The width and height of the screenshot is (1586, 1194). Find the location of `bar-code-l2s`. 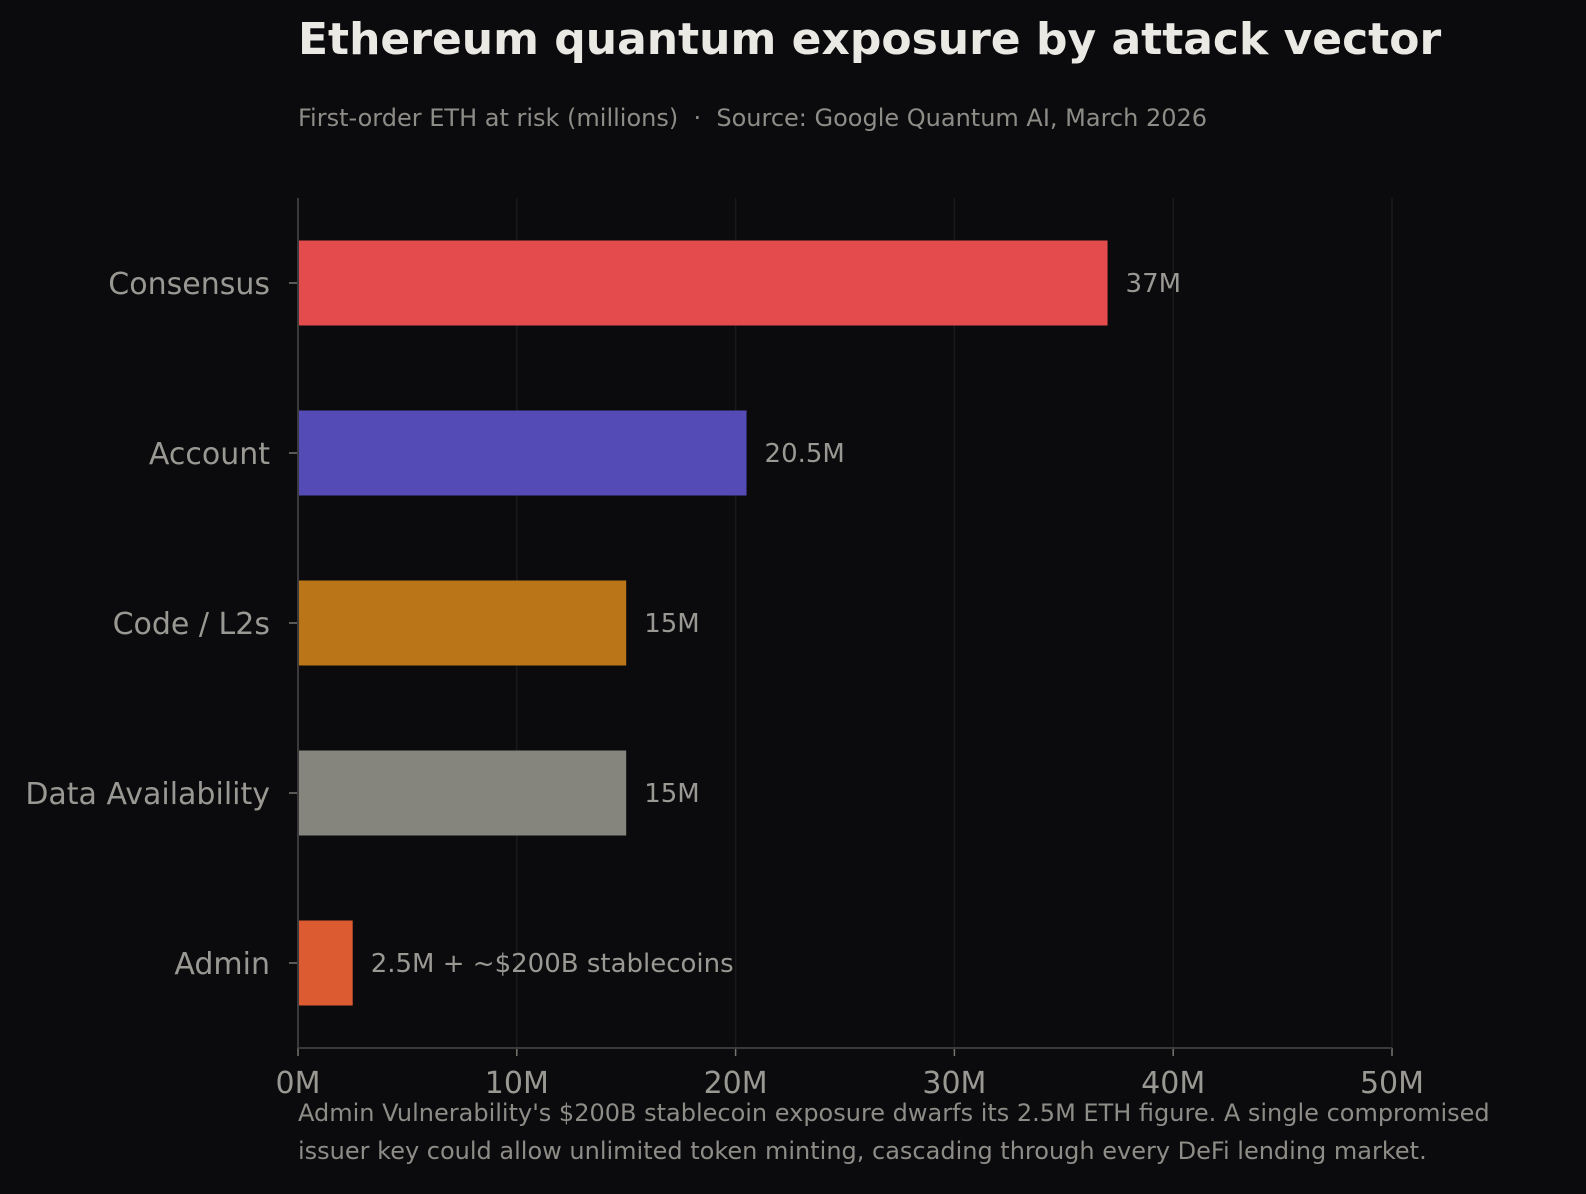

bar-code-l2s is located at coordinates (462, 623).